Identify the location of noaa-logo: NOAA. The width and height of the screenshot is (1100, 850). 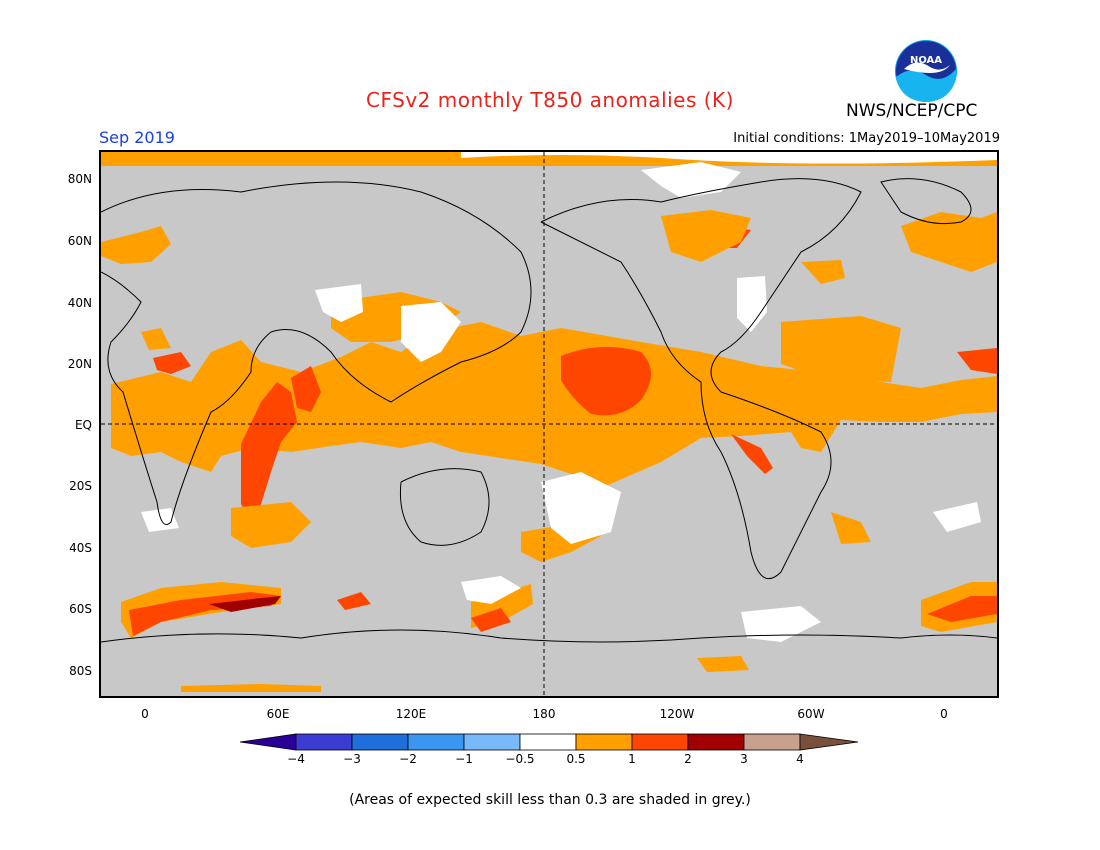
(926, 71).